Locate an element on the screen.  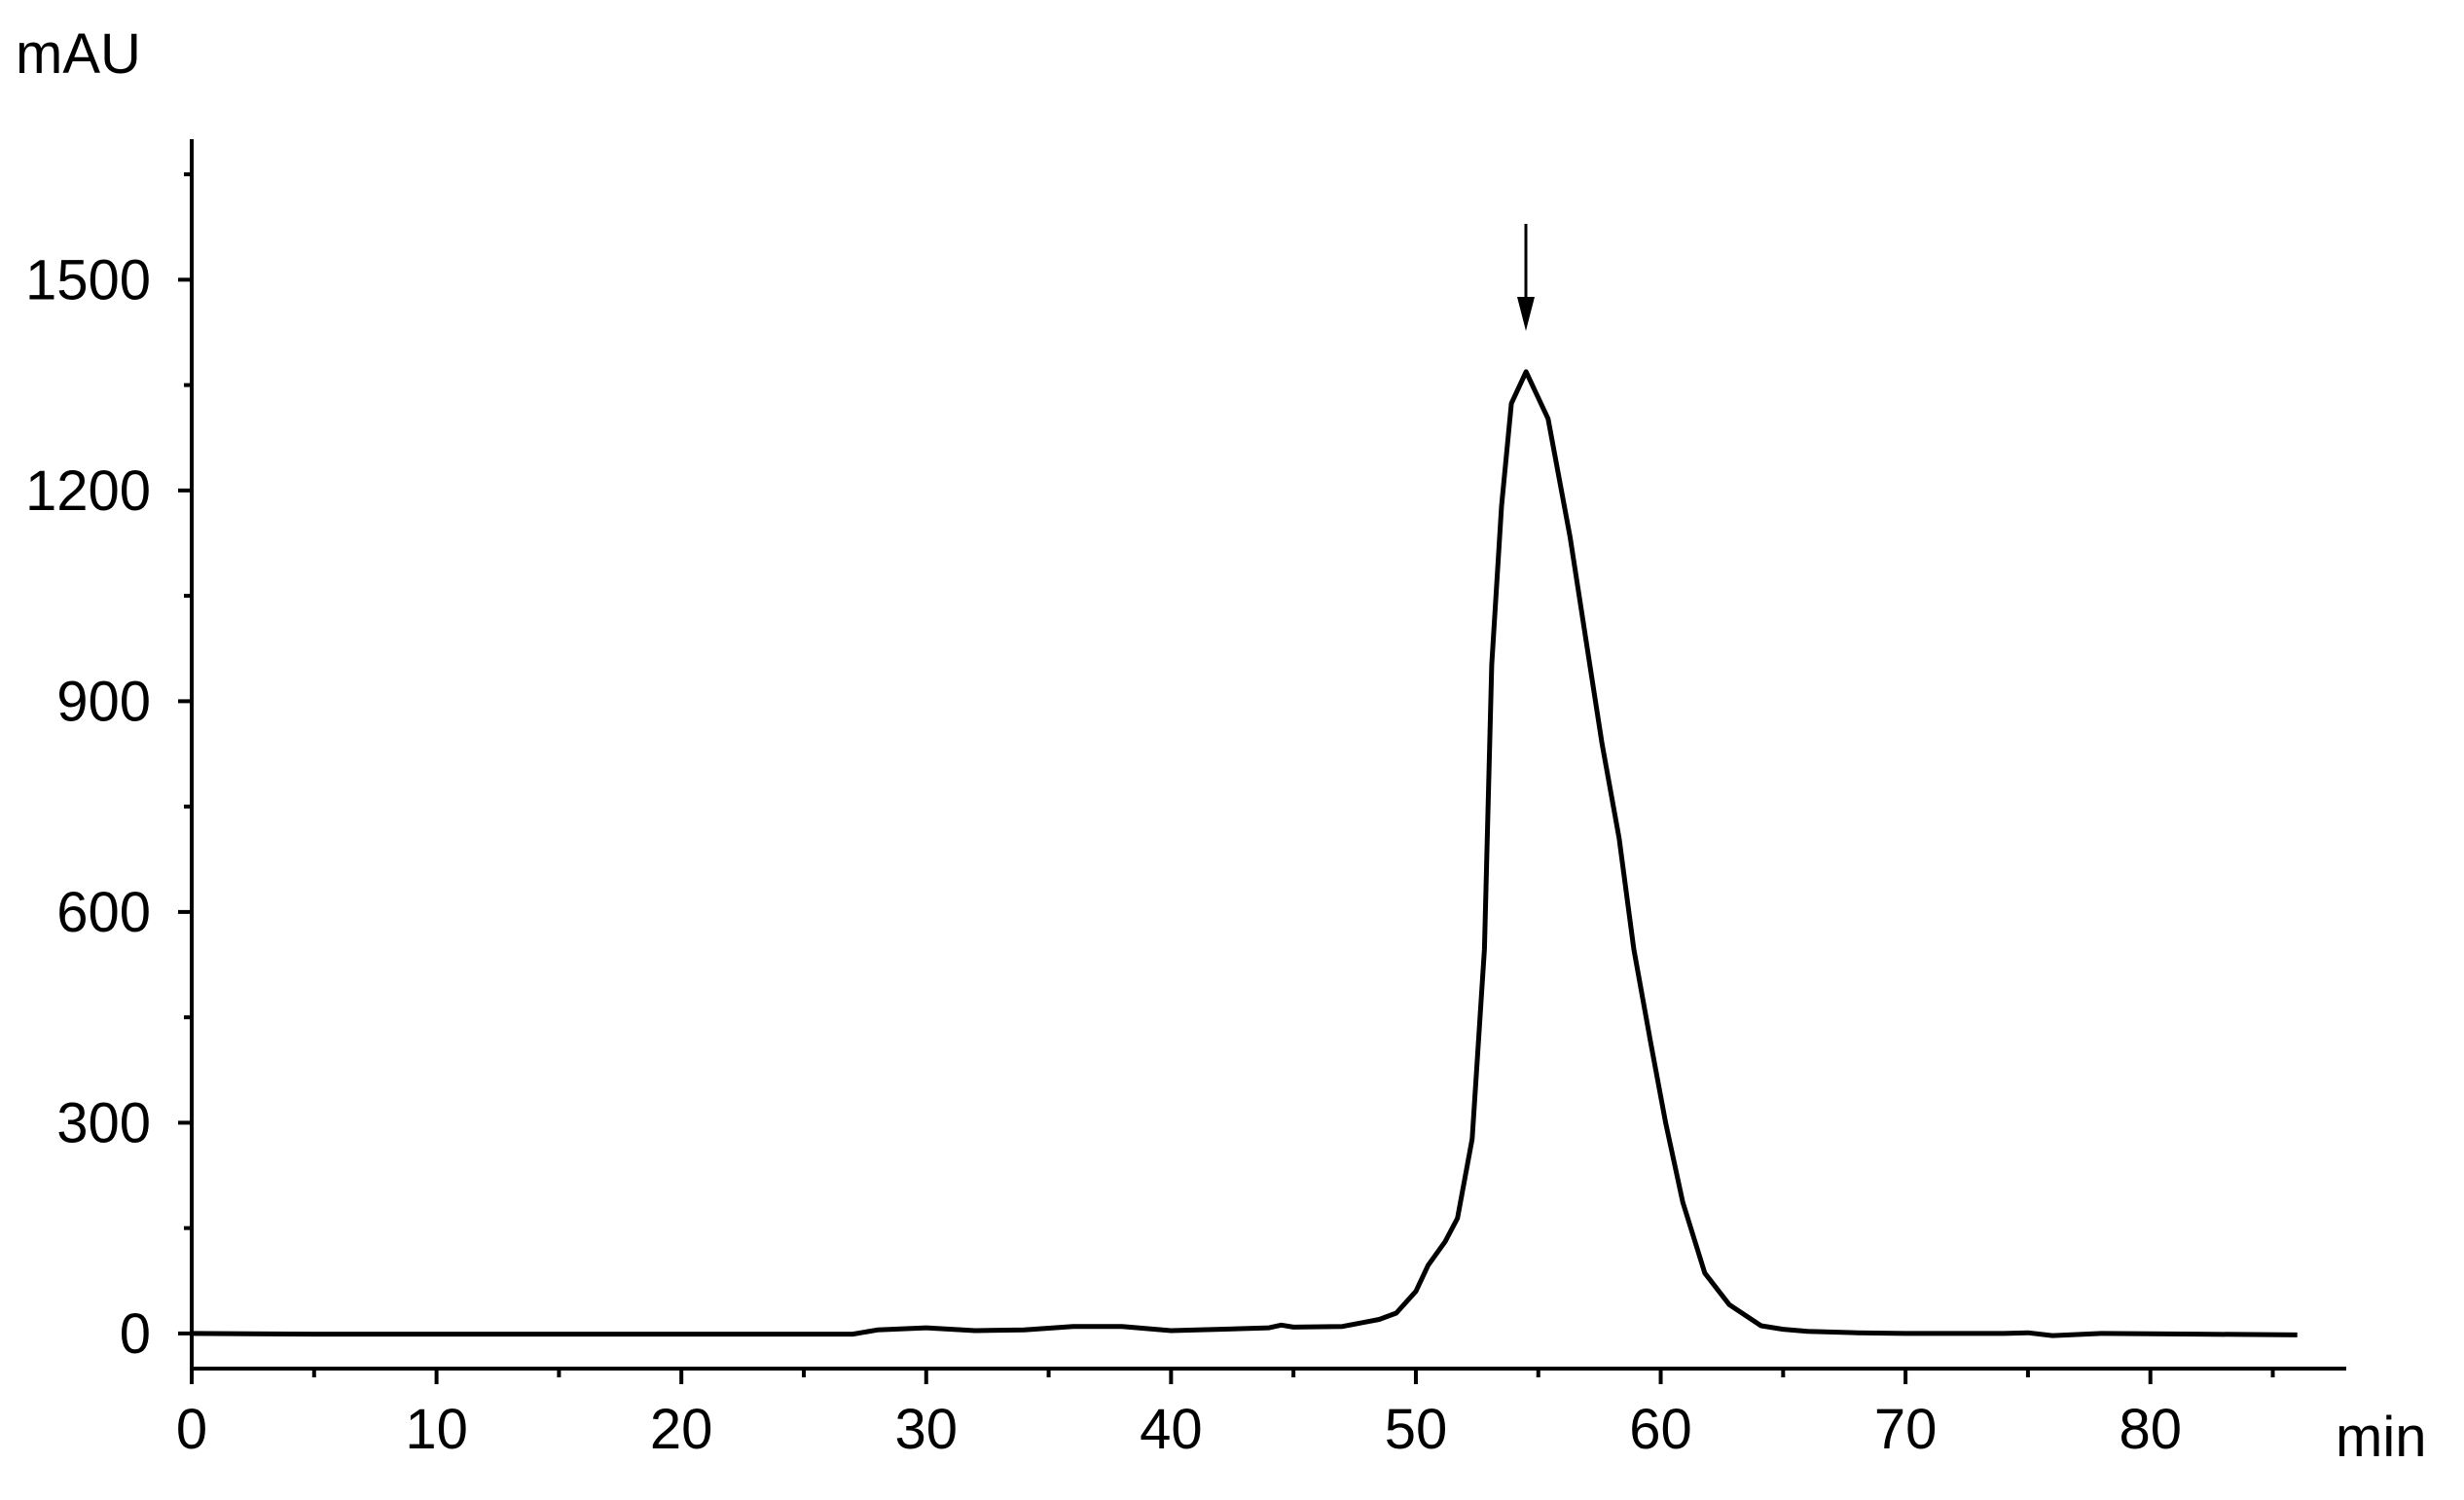
x-tick-label: 50 is located at coordinates (1416, 1429).